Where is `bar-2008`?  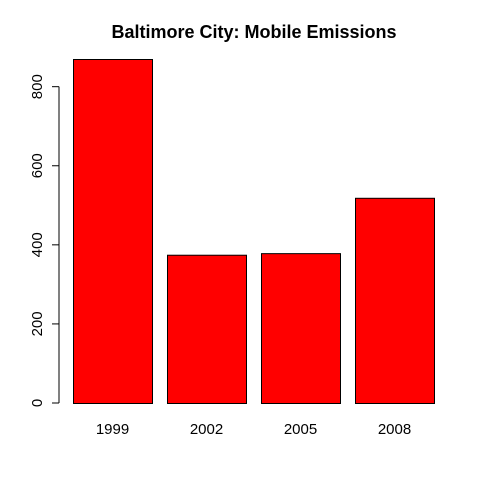
bar-2008 is located at coordinates (395, 300).